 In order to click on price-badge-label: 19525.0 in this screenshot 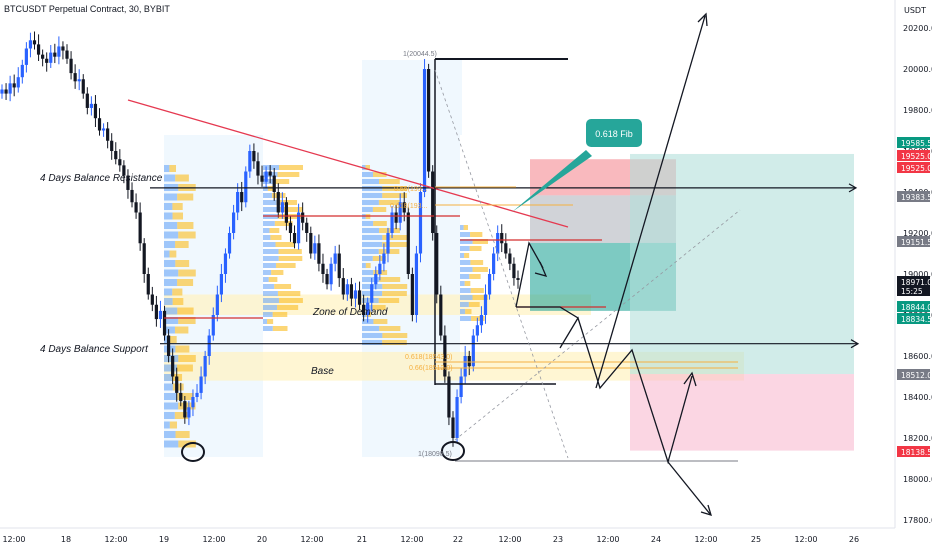, I will do `click(916, 156)`.